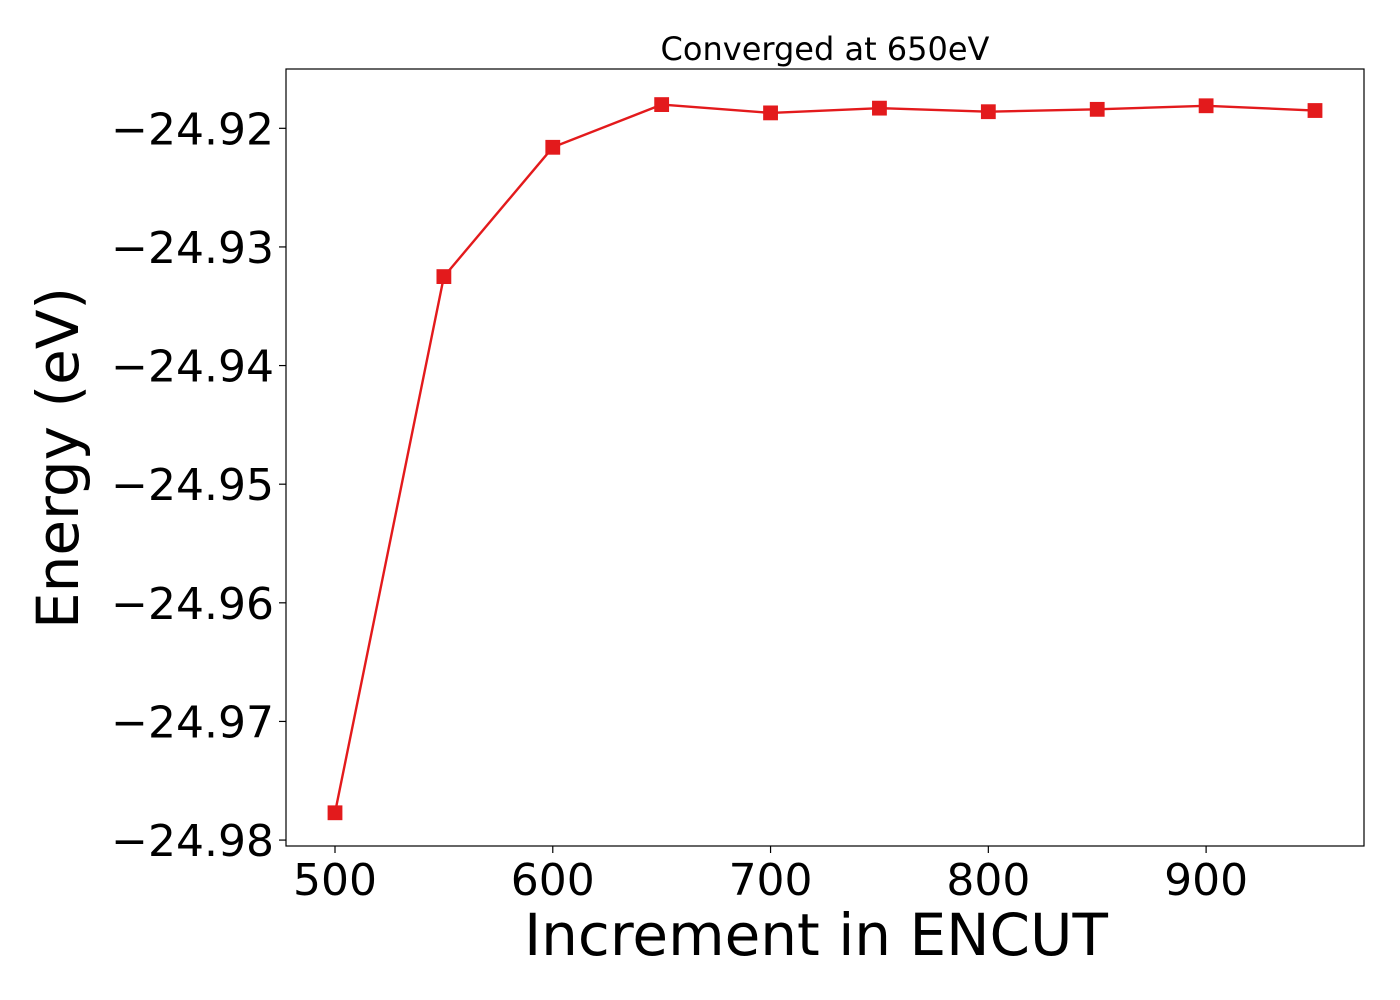 This screenshot has width=1400, height=1000. Describe the element at coordinates (825, 49) in the screenshot. I see `chart-title: Converged at 650eV` at that location.